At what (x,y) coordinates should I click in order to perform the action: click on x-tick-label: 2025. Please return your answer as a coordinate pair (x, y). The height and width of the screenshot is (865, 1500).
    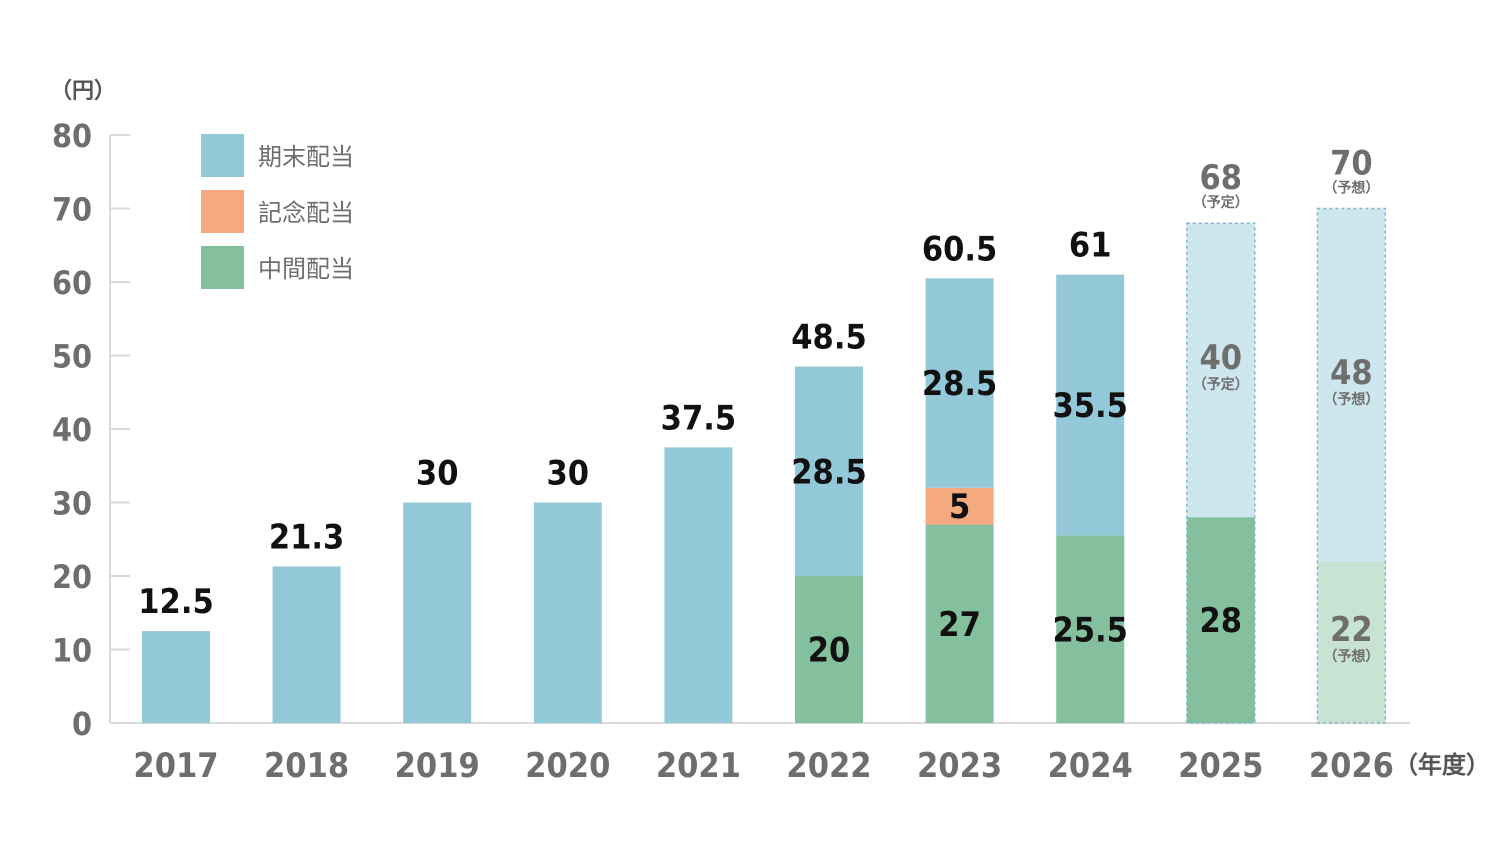
    Looking at the image, I should click on (1220, 766).